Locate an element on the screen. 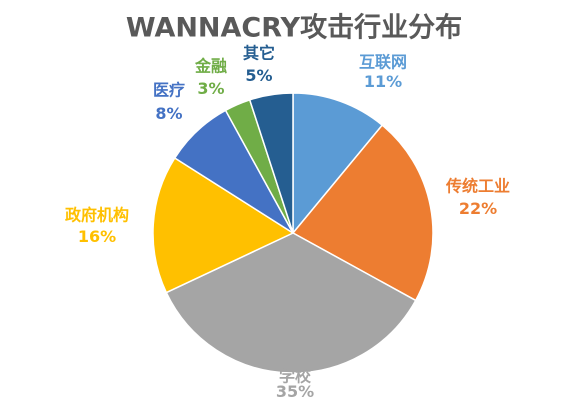 The width and height of the screenshot is (588, 401). chart-title: WANNACRY攻击行业分布 is located at coordinates (294, 28).